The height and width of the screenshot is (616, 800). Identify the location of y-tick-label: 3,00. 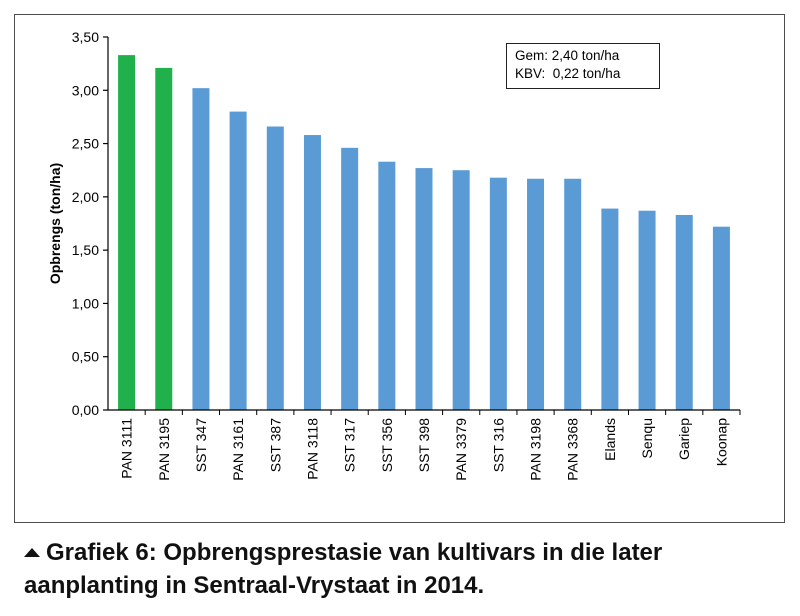
(85, 90).